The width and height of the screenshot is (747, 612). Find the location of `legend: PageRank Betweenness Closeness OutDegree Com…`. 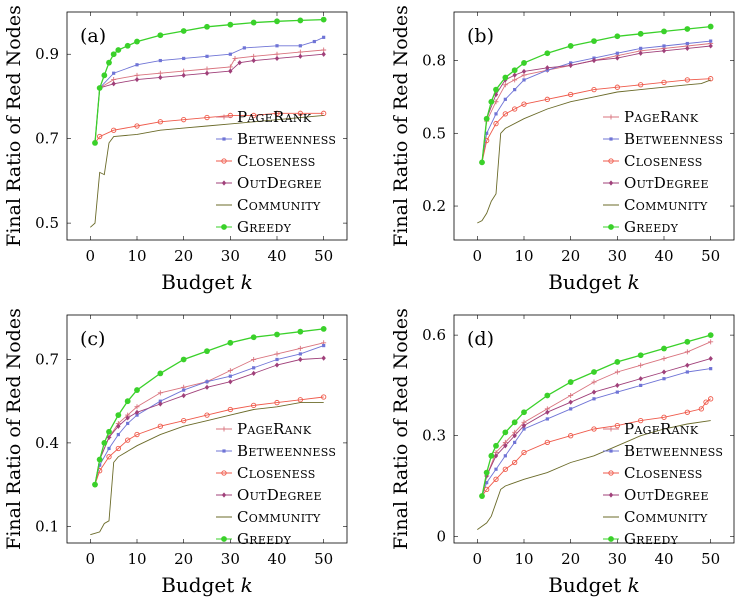

legend: PageRank Betweenness Closeness OutDegree Com… is located at coordinates (276, 484).